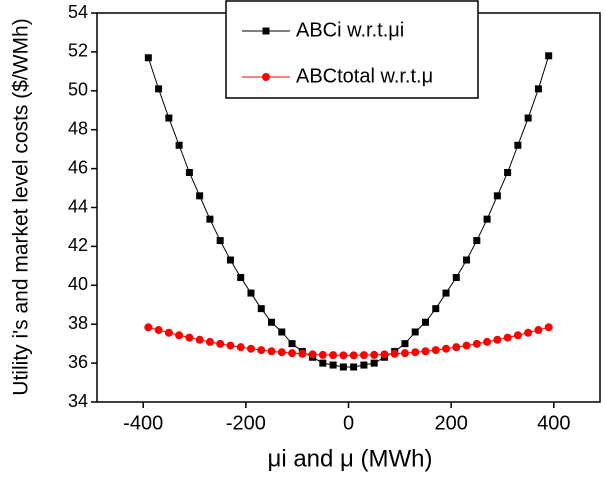  What do you see at coordinates (348, 423) in the screenshot?
I see `x-tick-label: 0` at bounding box center [348, 423].